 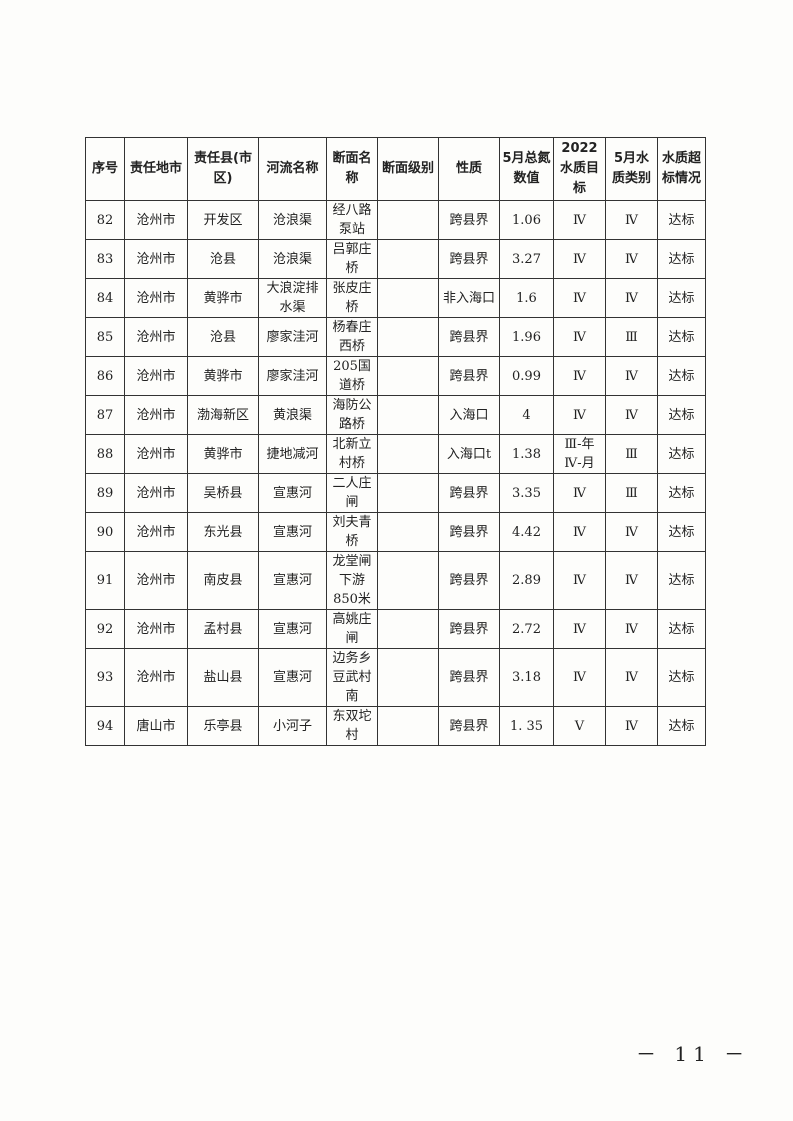 I want to click on table-cell: 1.6, so click(x=526, y=298).